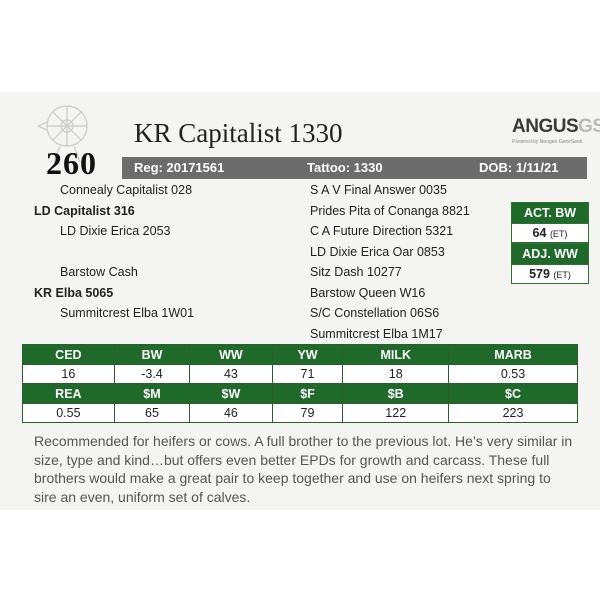  I want to click on adjusted-weaning-weight-box: ADJ. WW 579 (ET), so click(550, 263).